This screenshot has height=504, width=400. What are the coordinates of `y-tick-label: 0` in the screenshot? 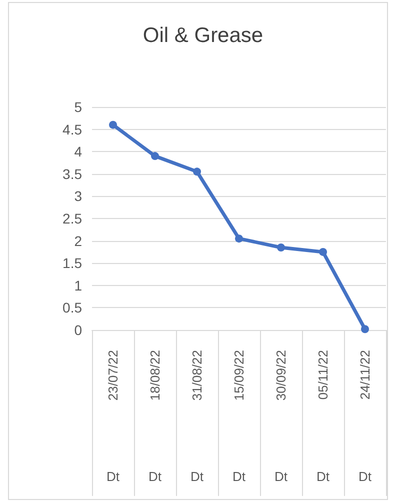 It's located at (78, 330).